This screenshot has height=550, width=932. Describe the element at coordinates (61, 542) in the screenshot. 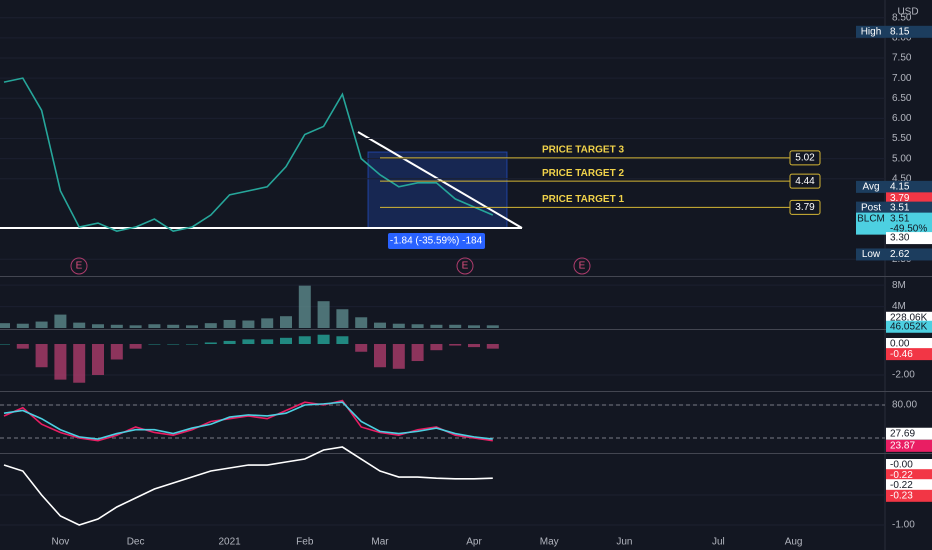

I see `x-tick-label: Nov` at that location.